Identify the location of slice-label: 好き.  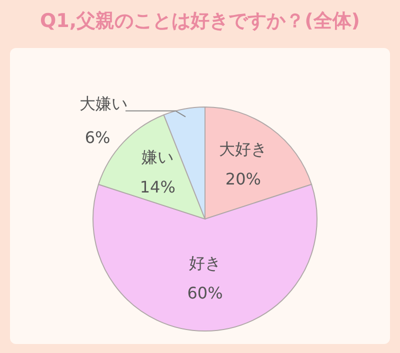
(205, 263).